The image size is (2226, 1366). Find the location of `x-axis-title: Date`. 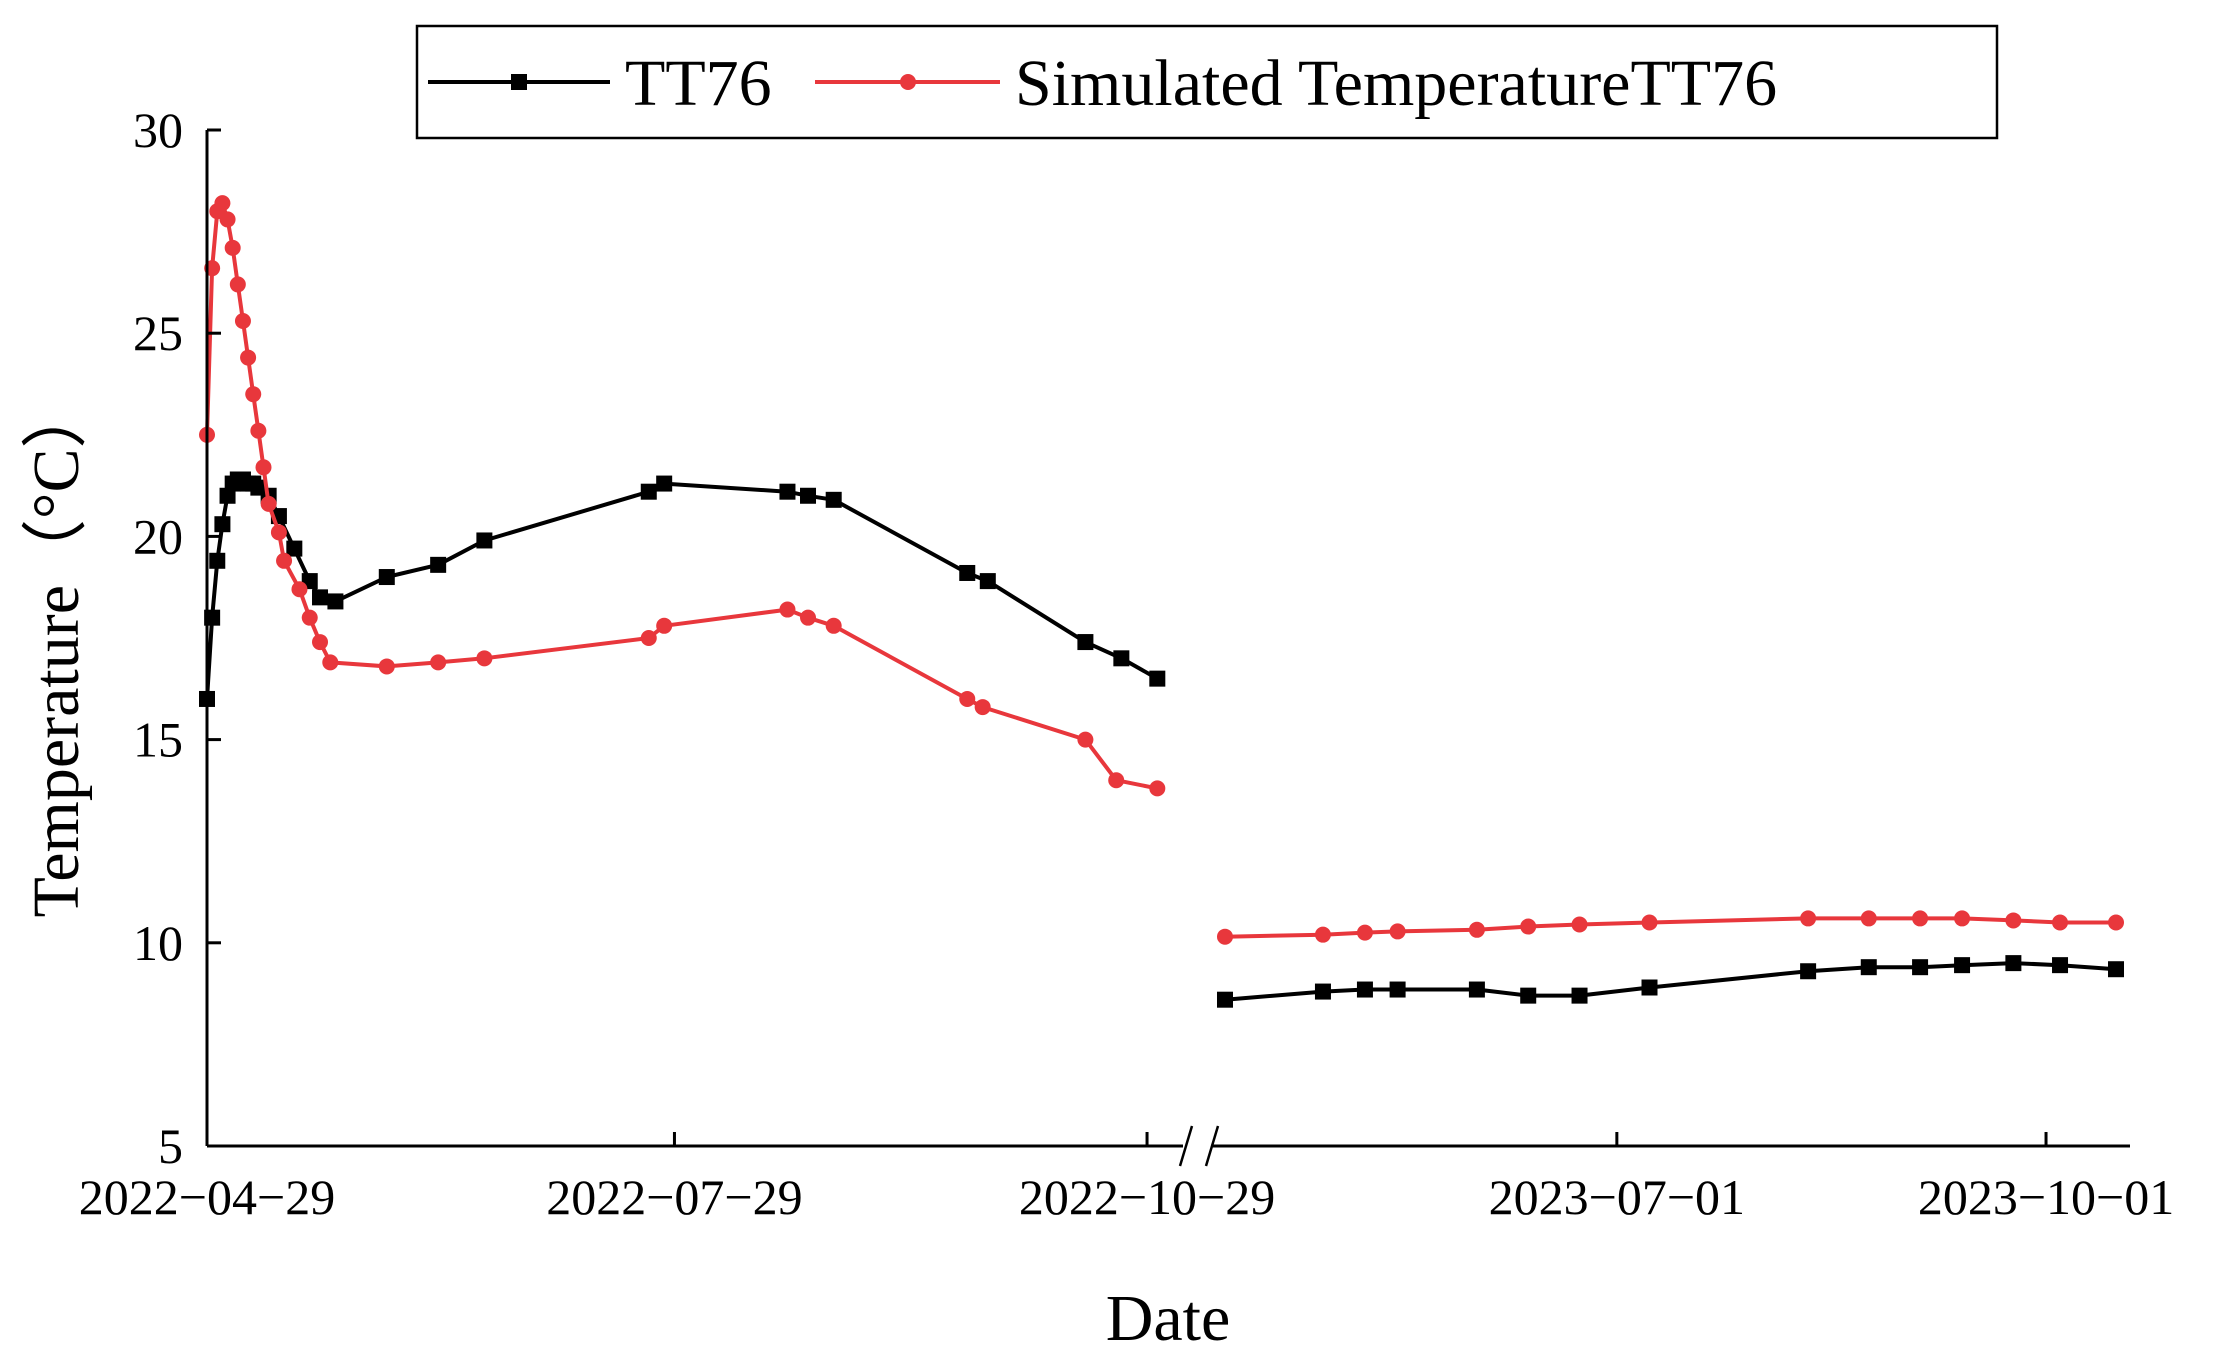

x-axis-title: Date is located at coordinates (1168, 1318).